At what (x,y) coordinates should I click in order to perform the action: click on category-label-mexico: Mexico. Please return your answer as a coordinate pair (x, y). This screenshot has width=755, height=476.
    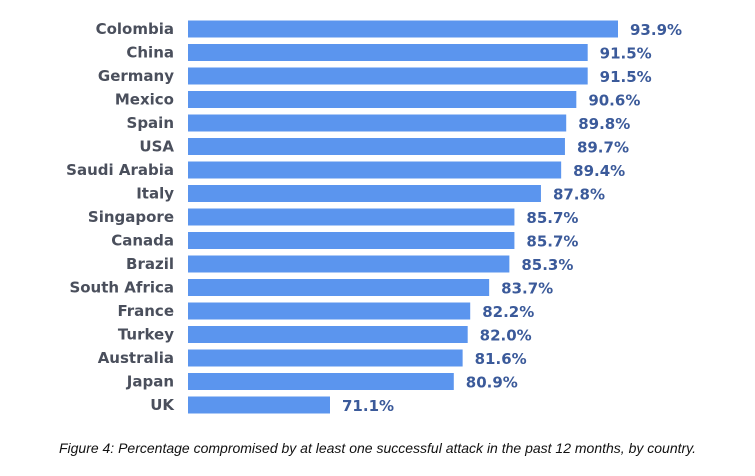
    Looking at the image, I should click on (144, 100).